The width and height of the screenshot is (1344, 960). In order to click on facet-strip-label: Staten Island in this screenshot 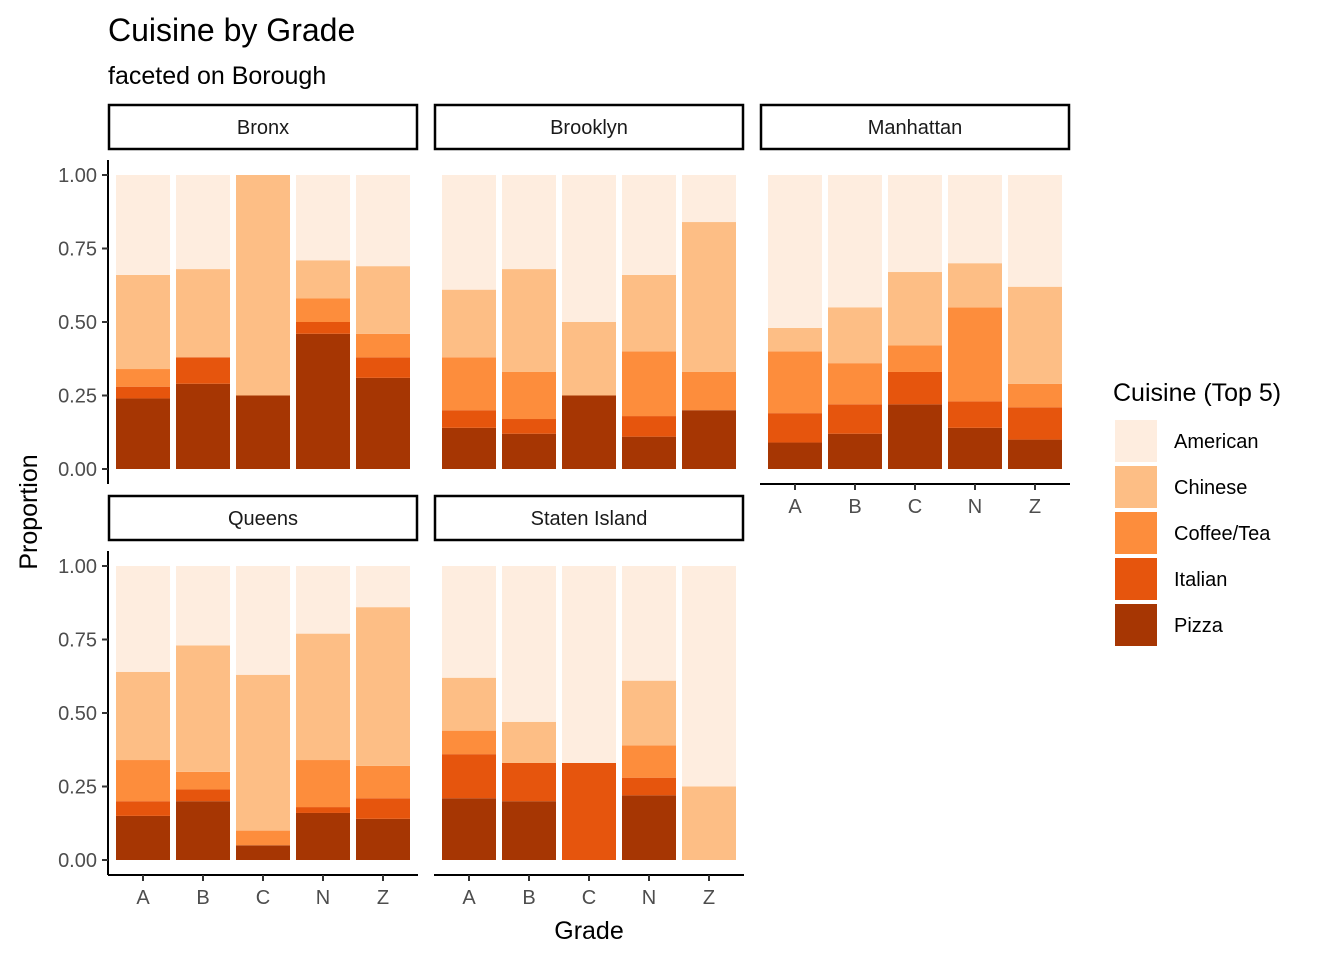, I will do `click(589, 519)`.